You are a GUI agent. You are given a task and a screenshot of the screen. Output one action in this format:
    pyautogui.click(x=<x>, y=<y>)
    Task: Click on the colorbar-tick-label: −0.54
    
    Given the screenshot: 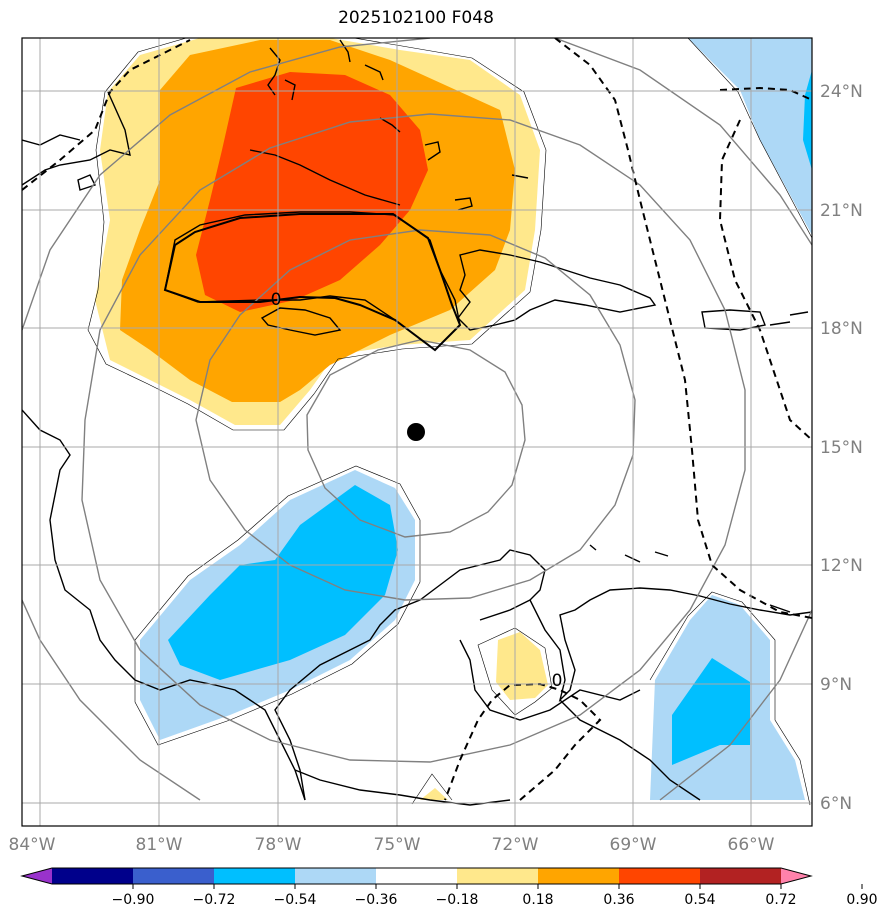 What is the action you would take?
    pyautogui.click(x=295, y=900)
    